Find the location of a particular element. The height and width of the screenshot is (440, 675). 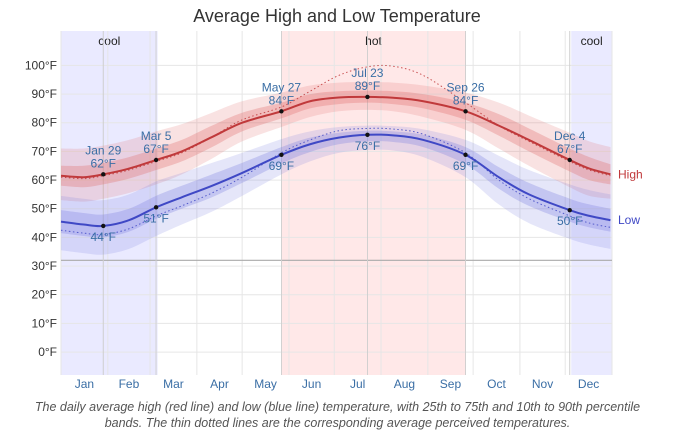

high-series-label: High is located at coordinates (630, 174).